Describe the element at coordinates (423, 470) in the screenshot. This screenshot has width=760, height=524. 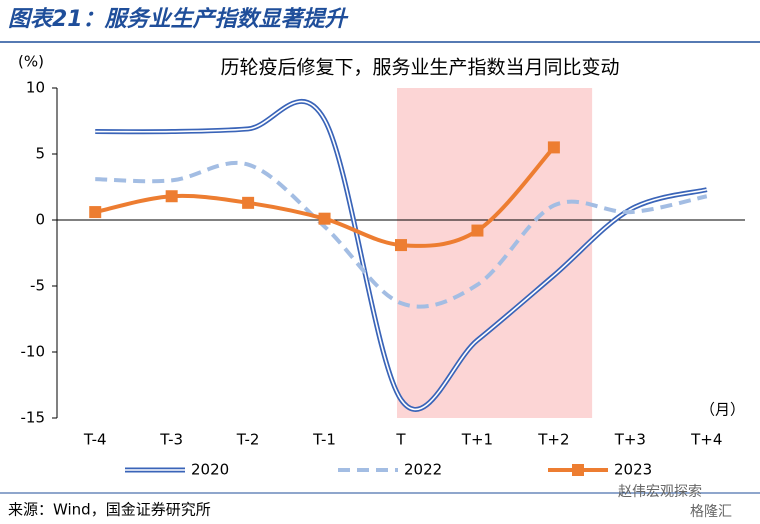
I see `legend-label: 2022` at that location.